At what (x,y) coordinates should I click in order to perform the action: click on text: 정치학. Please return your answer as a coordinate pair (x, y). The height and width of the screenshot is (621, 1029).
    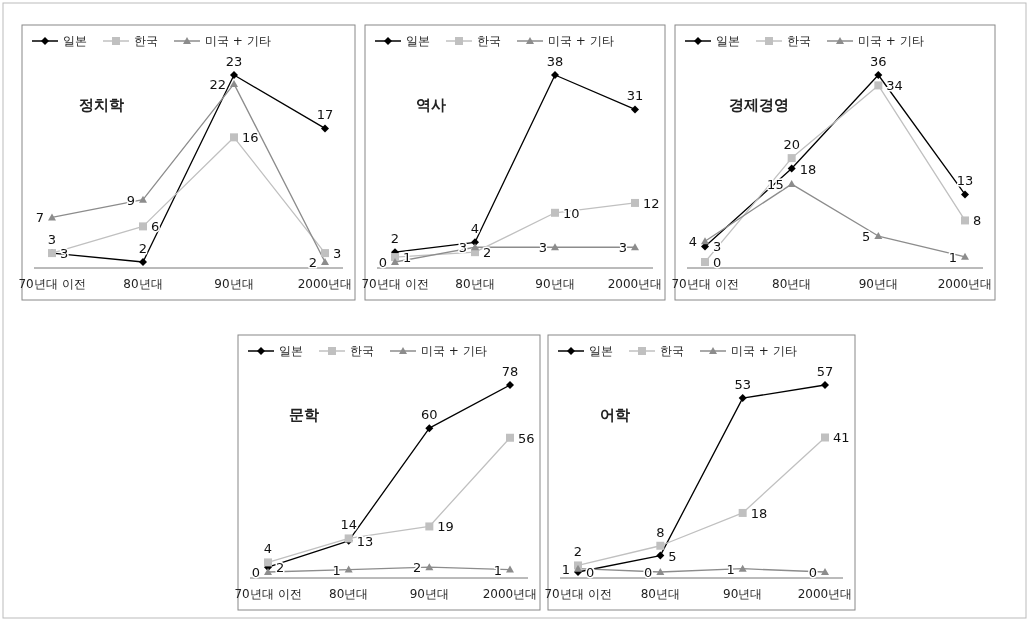
    Looking at the image, I should click on (101, 105).